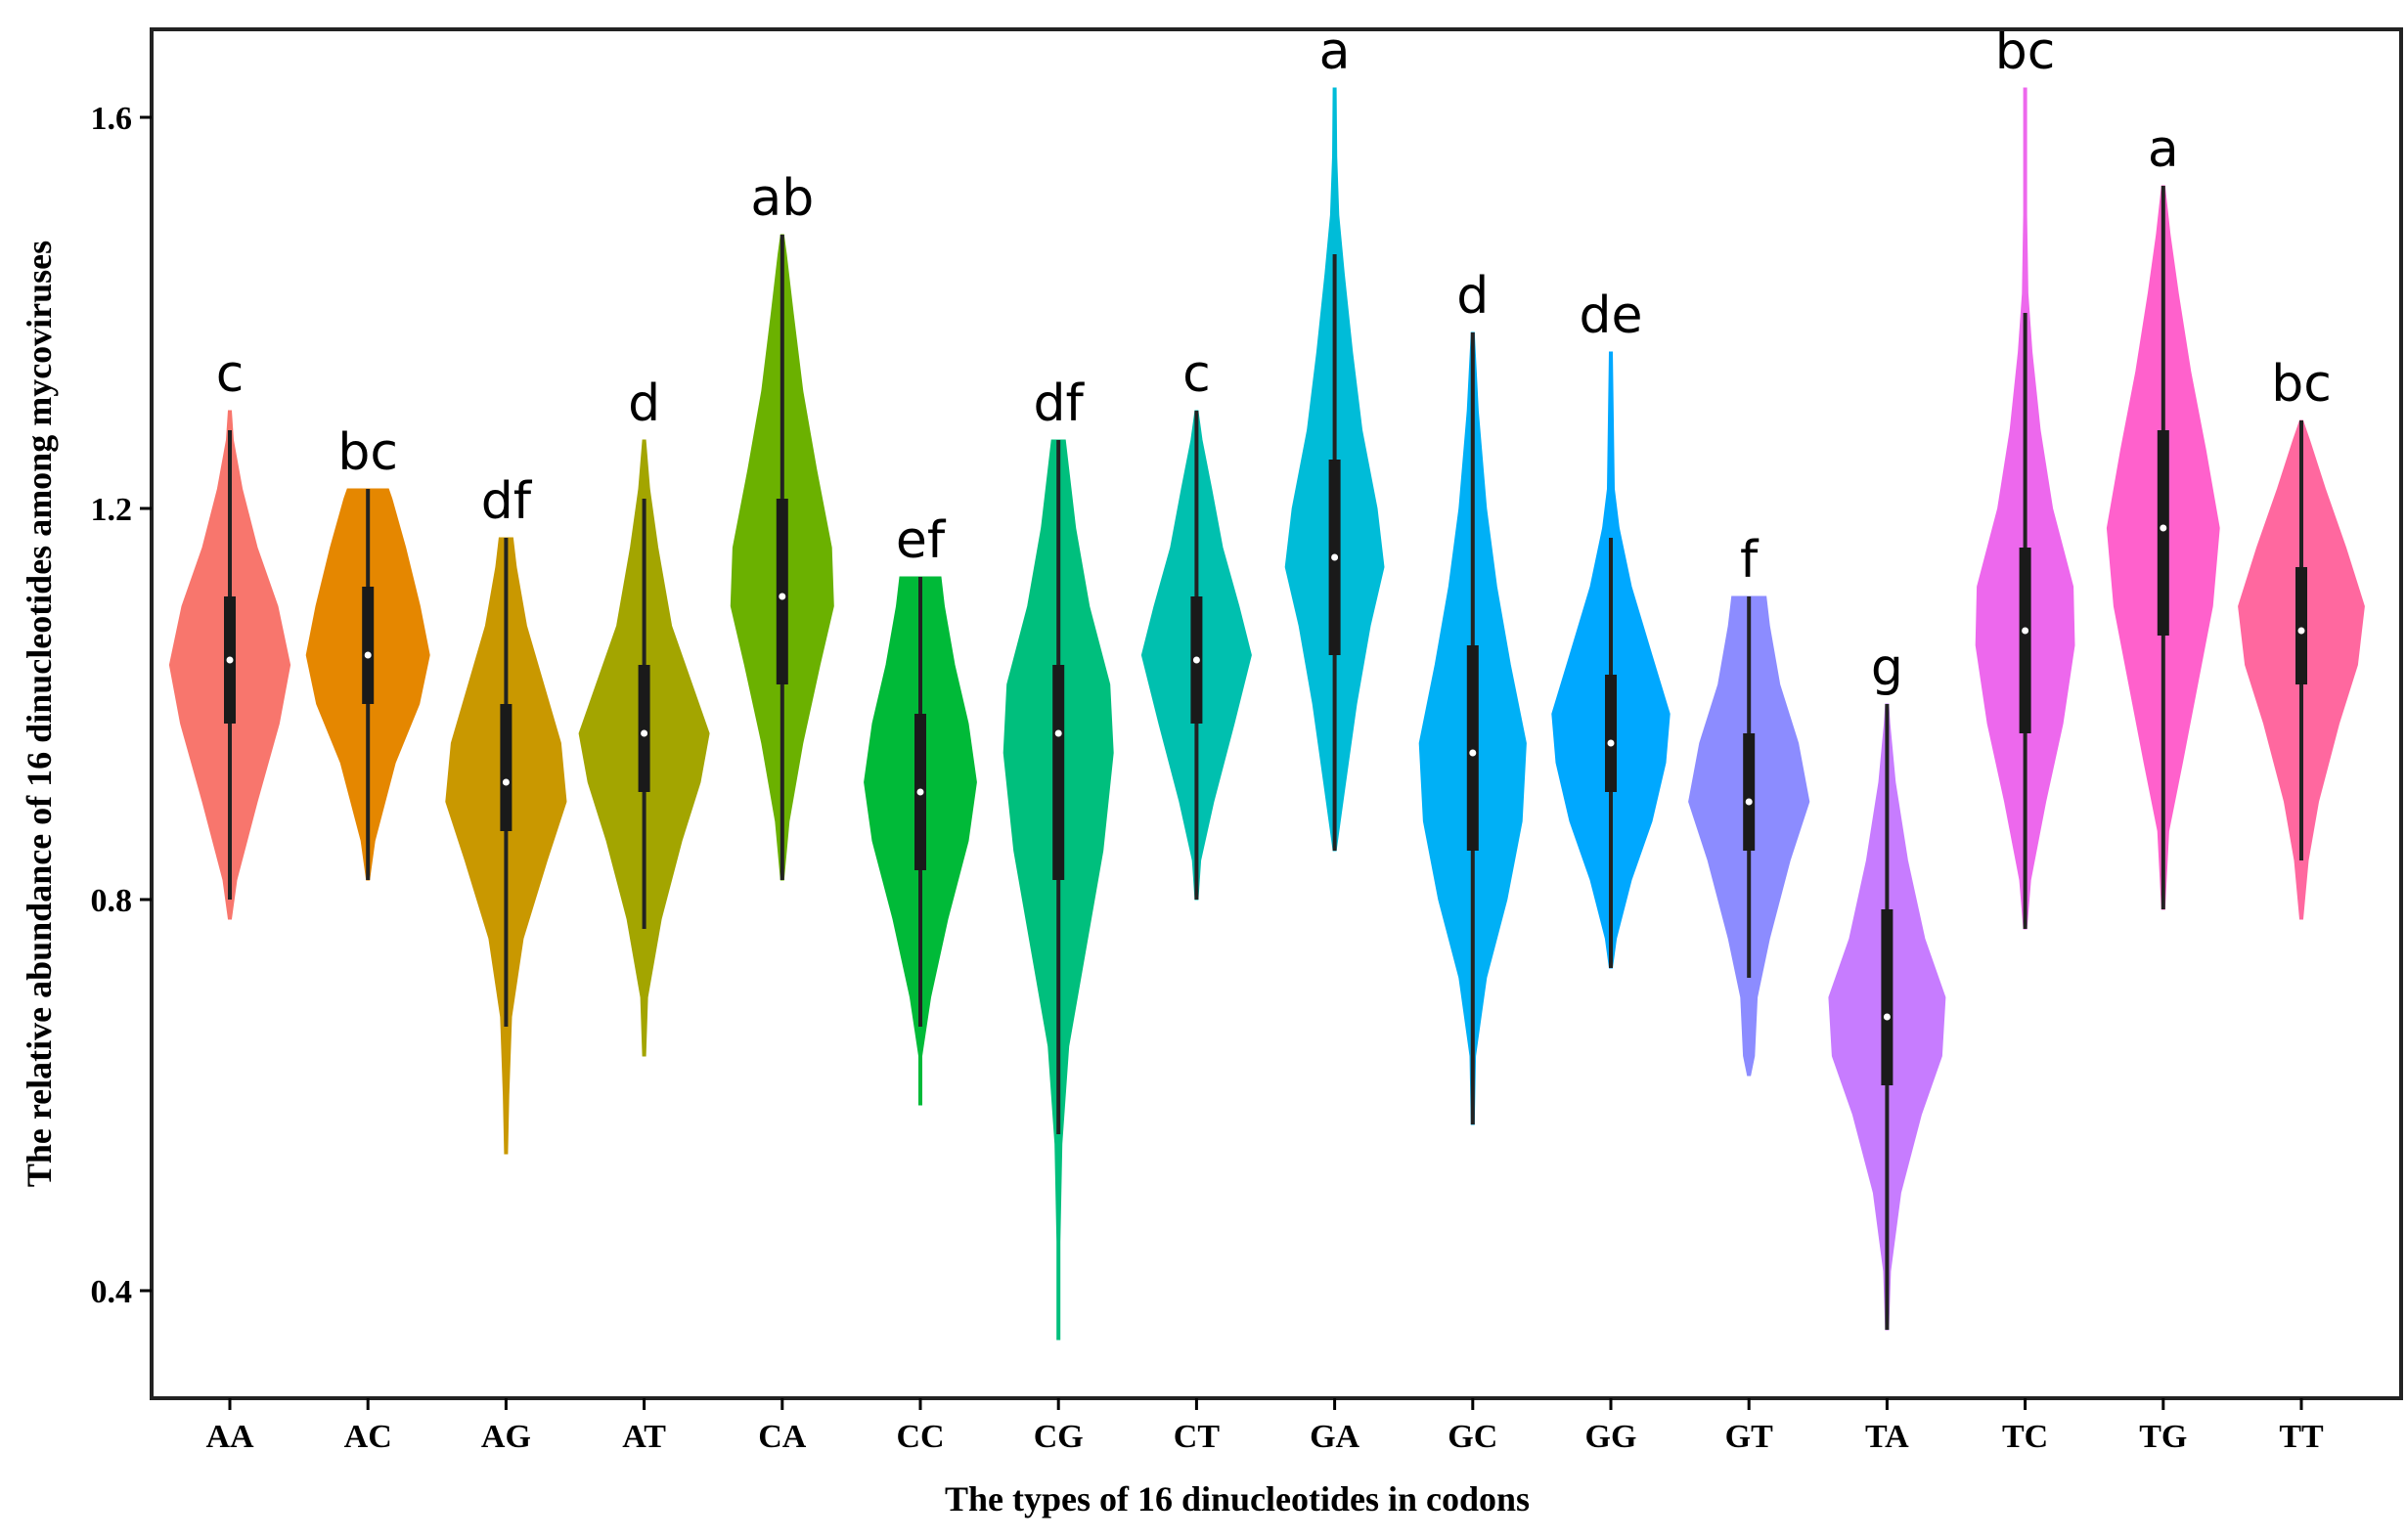  What do you see at coordinates (2025, 640) in the screenshot?
I see `iqr-box-tc` at bounding box center [2025, 640].